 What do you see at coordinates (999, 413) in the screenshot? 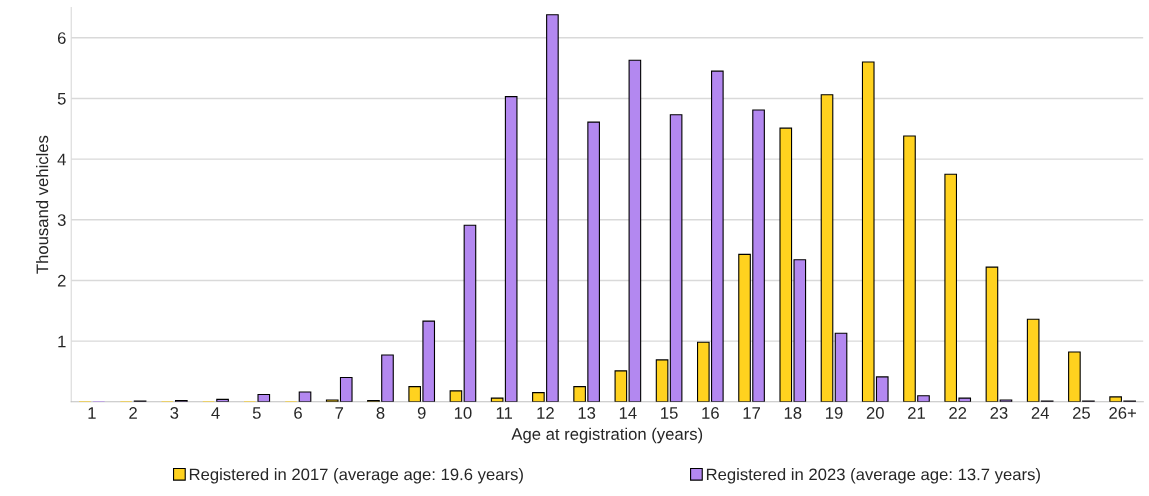
I see `x-tick-label: 23` at bounding box center [999, 413].